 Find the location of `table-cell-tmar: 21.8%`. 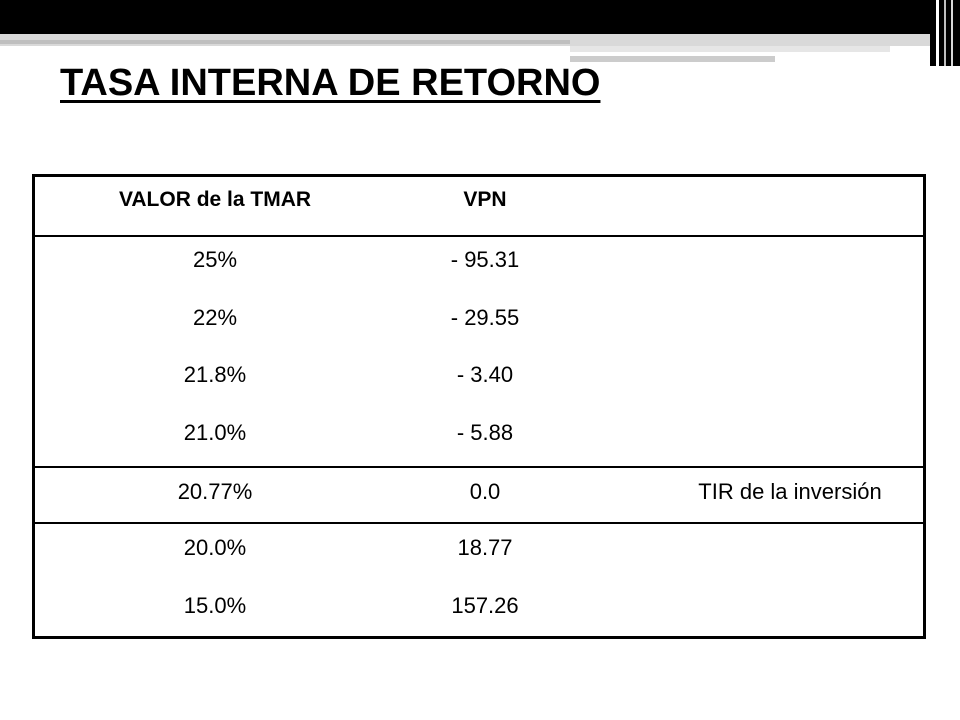

table-cell-tmar: 21.8% is located at coordinates (215, 374).